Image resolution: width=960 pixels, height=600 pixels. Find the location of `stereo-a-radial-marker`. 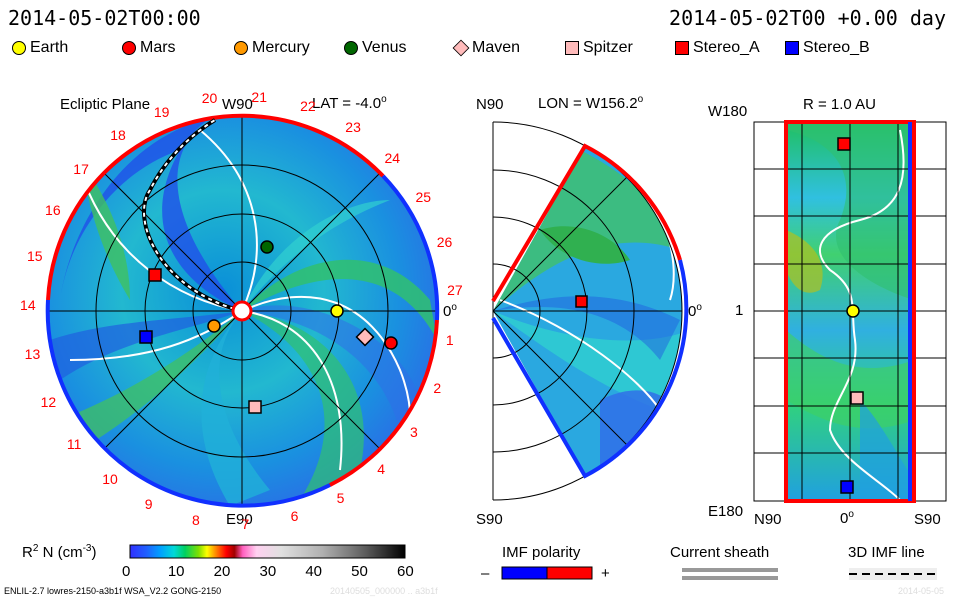

stereo-a-radial-marker is located at coordinates (844, 144).